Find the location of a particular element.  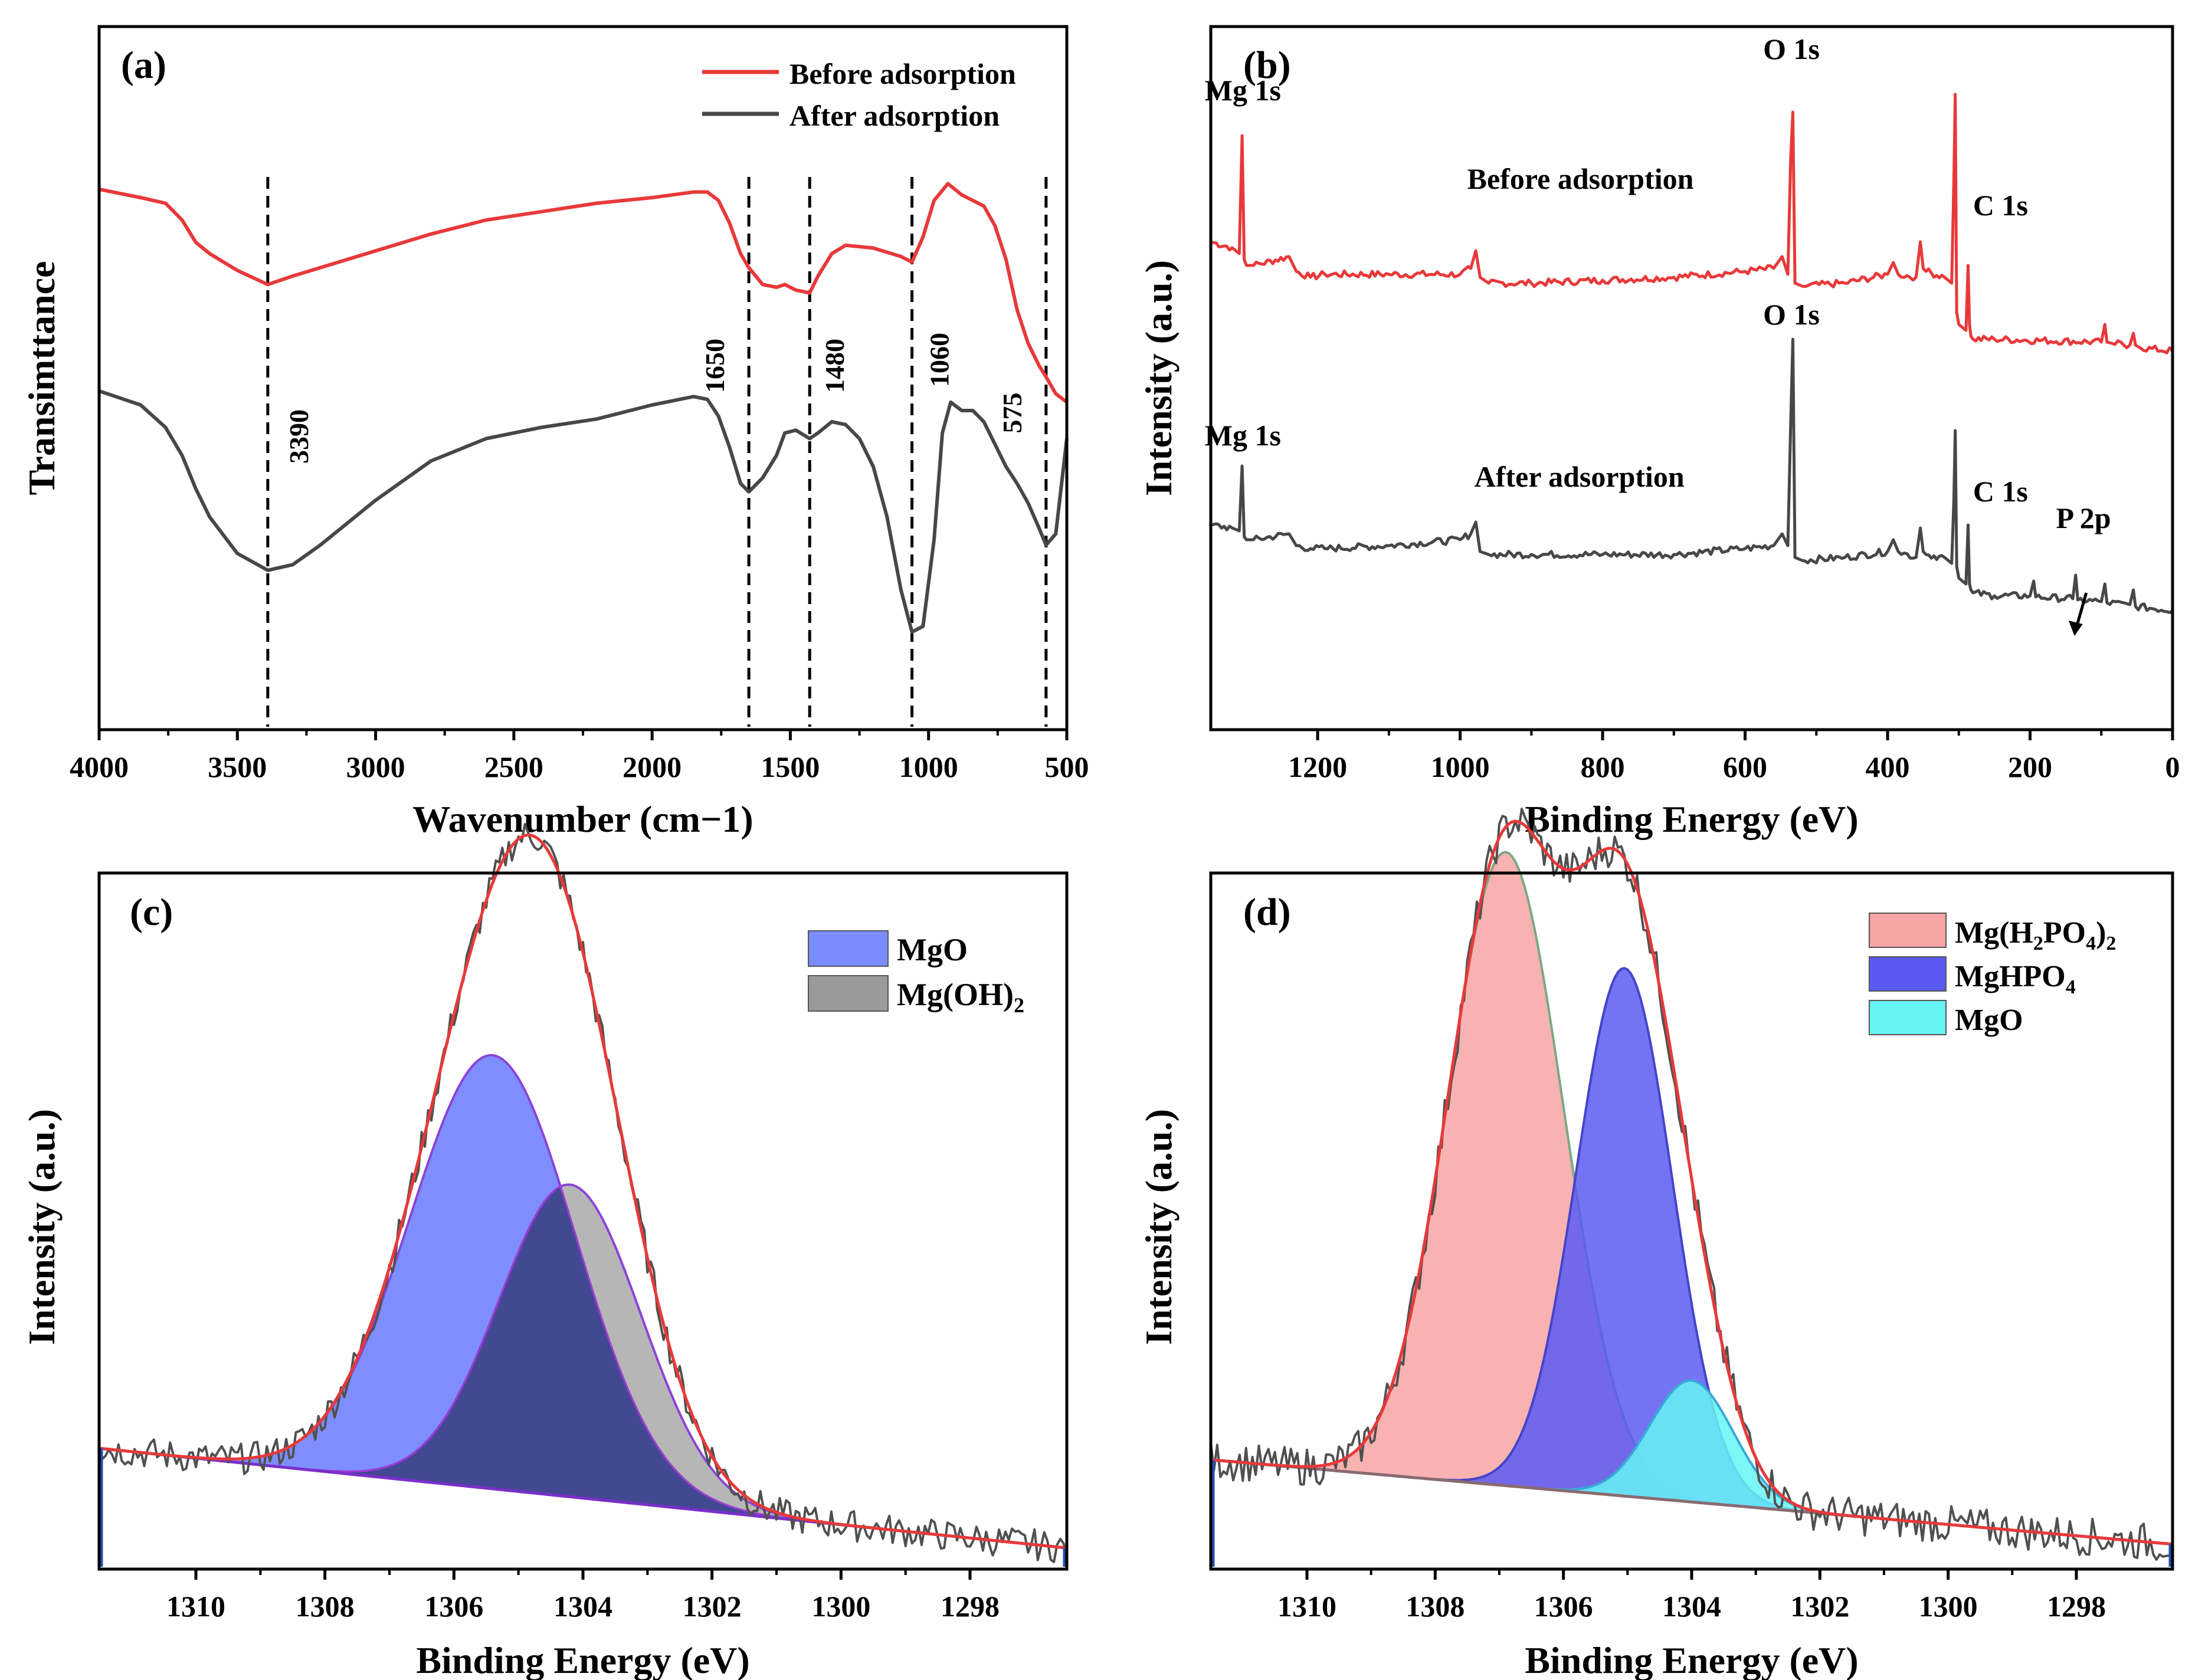

x-tick-label: 200 is located at coordinates (2030, 766).